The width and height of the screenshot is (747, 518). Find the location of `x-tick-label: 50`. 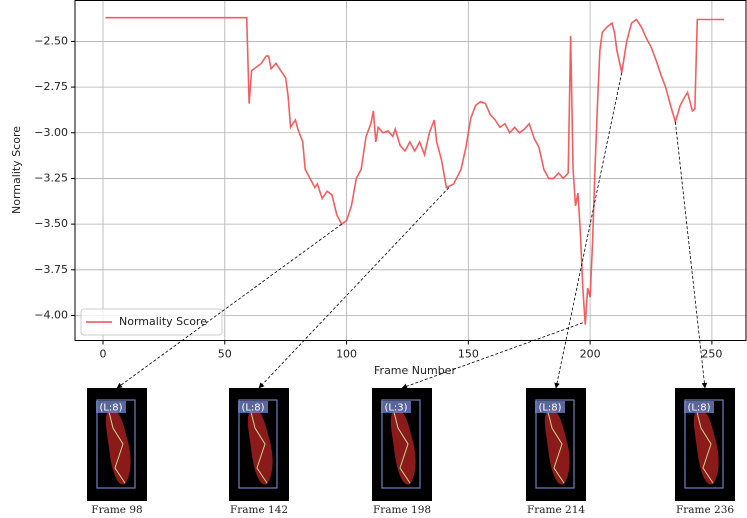

x-tick-label: 50 is located at coordinates (225, 354).